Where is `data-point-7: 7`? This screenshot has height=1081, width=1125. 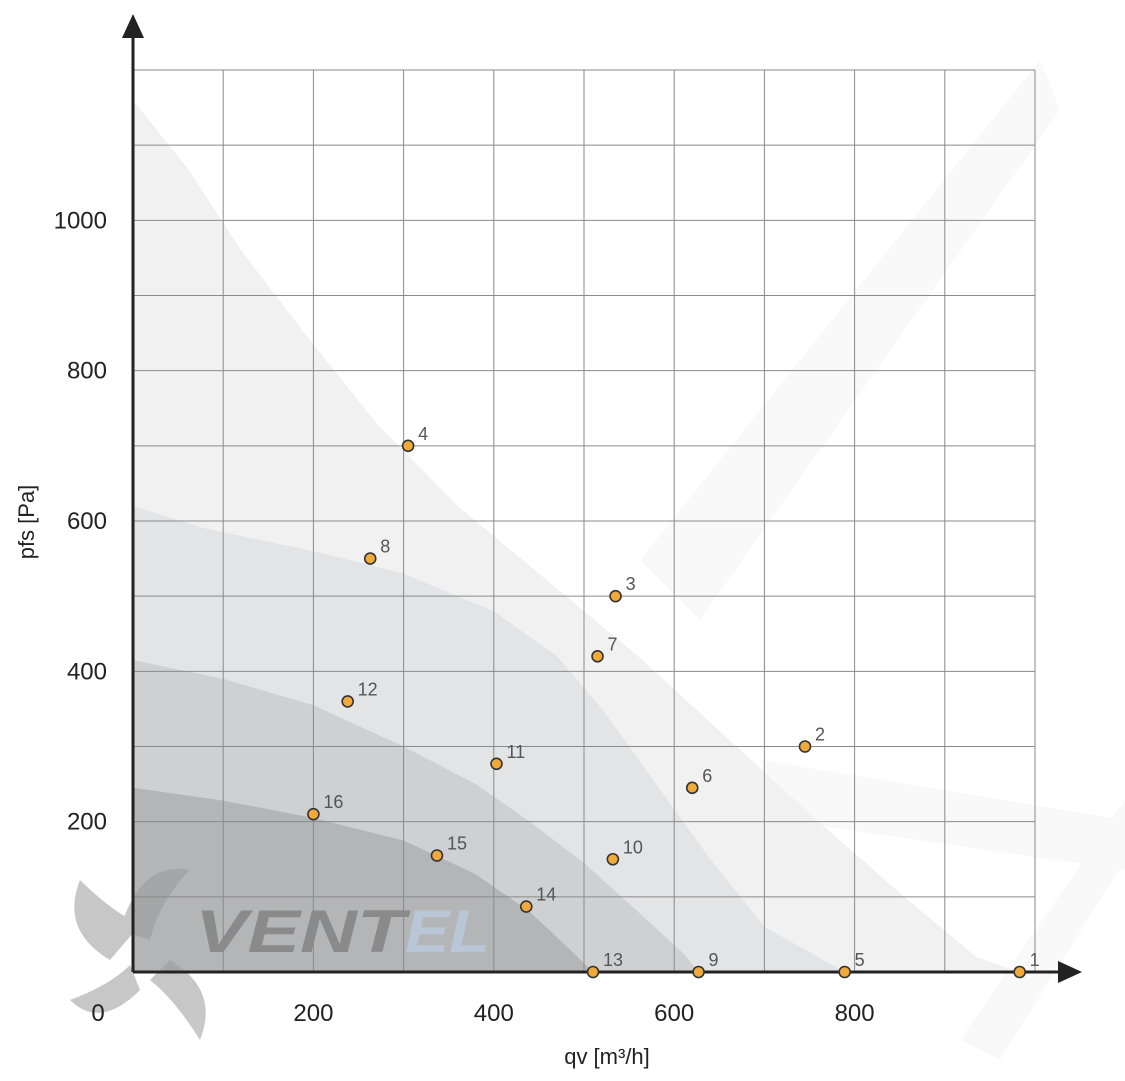
data-point-7: 7 is located at coordinates (604, 648).